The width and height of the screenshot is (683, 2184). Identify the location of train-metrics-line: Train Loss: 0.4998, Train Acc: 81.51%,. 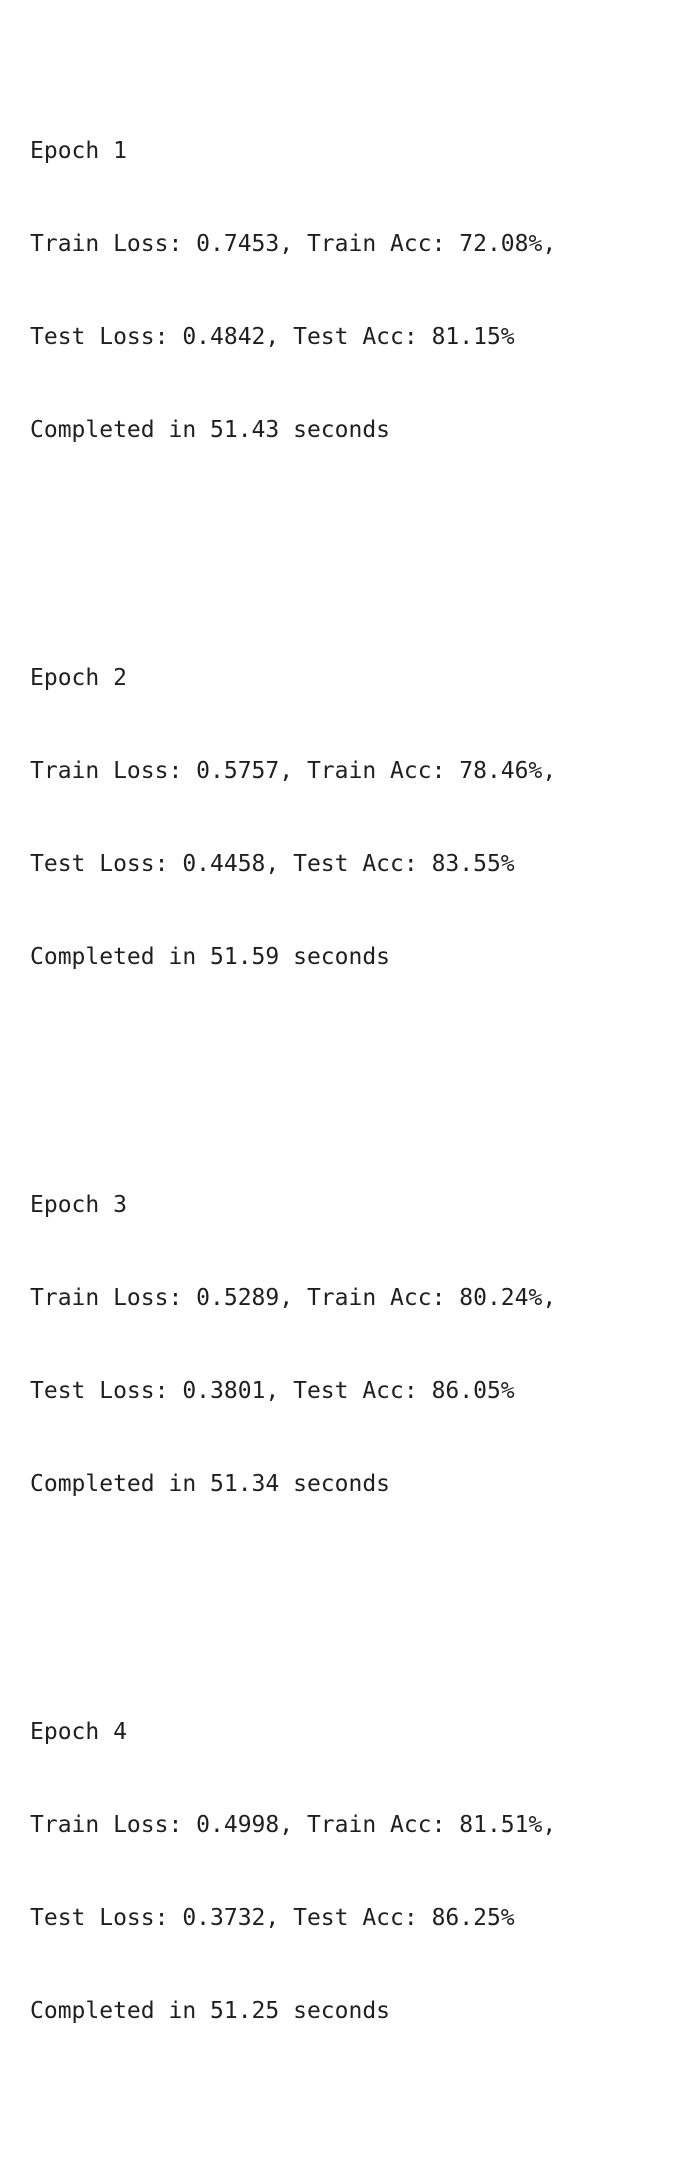
(293, 1825).